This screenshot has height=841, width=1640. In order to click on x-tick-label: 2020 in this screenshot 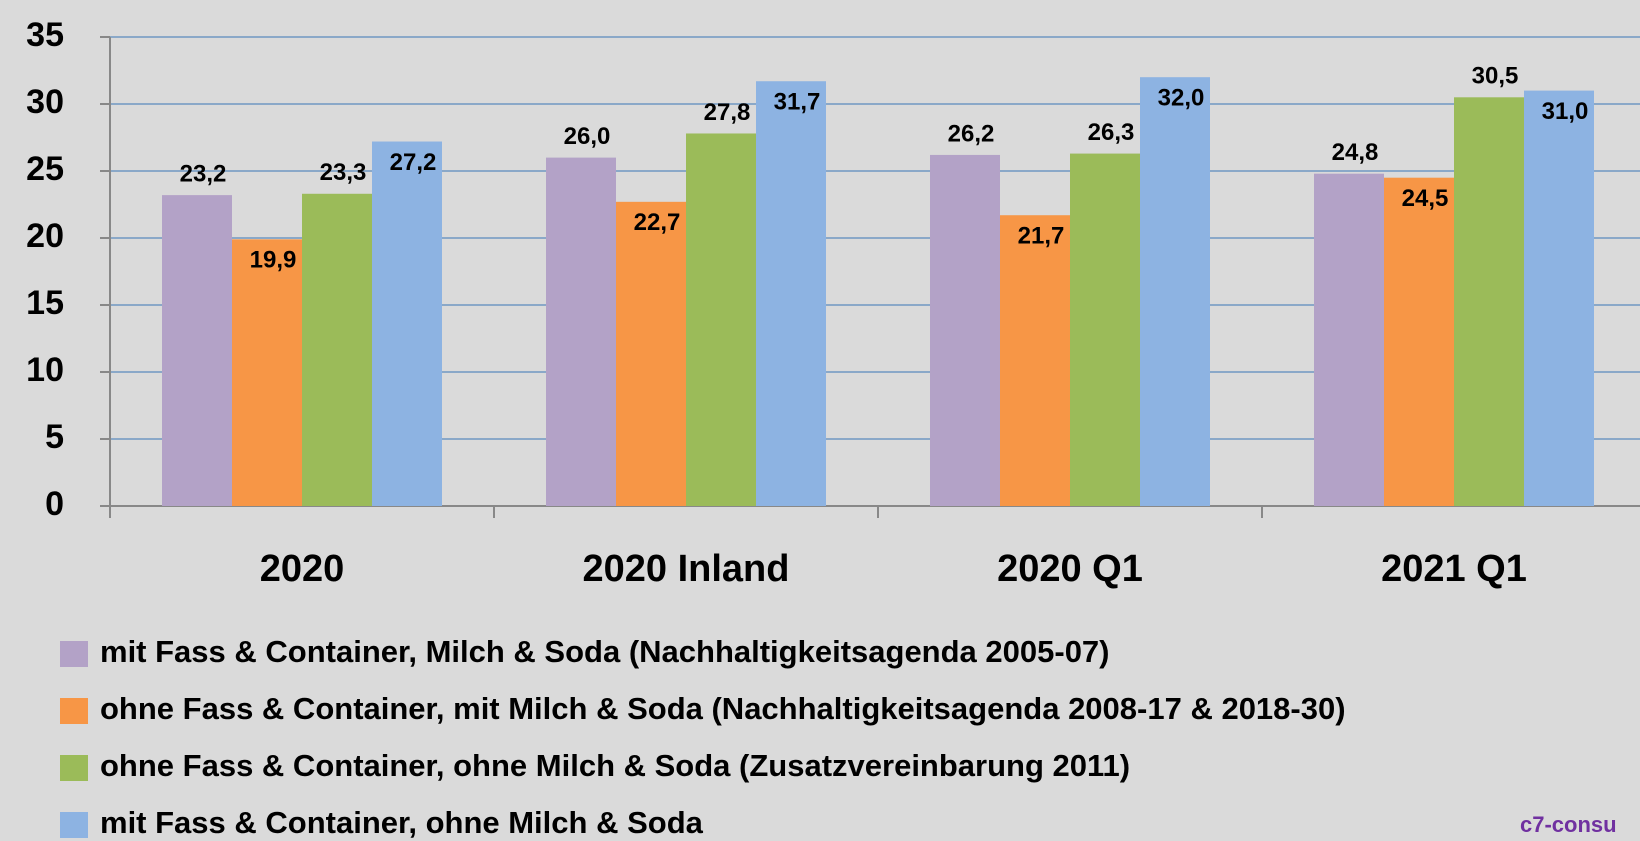, I will do `click(302, 569)`.